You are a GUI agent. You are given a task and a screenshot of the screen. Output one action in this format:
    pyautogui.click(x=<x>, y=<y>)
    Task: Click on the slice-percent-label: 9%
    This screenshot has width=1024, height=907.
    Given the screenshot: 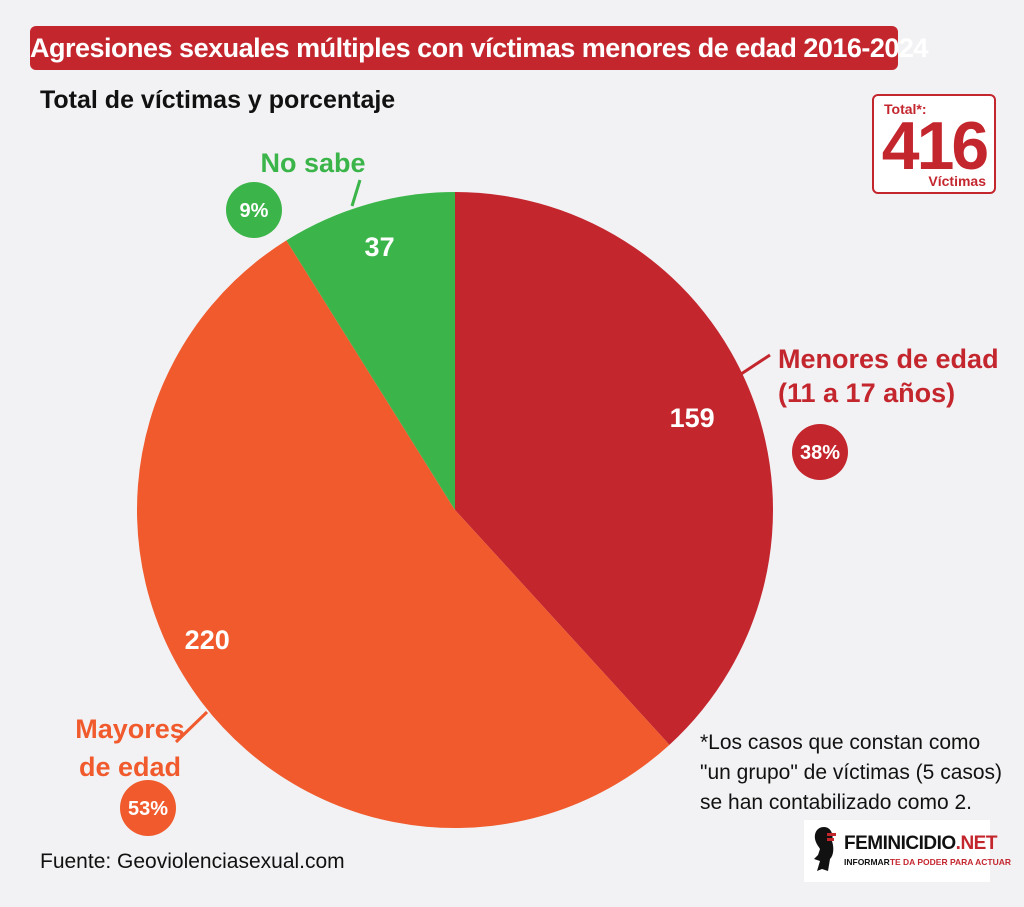 What is the action you would take?
    pyautogui.click(x=254, y=211)
    